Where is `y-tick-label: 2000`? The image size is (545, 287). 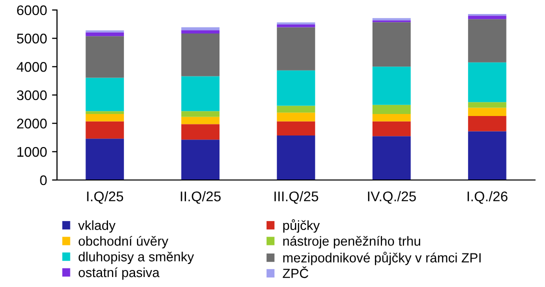
y-tick-label: 2000 is located at coordinates (32, 123).